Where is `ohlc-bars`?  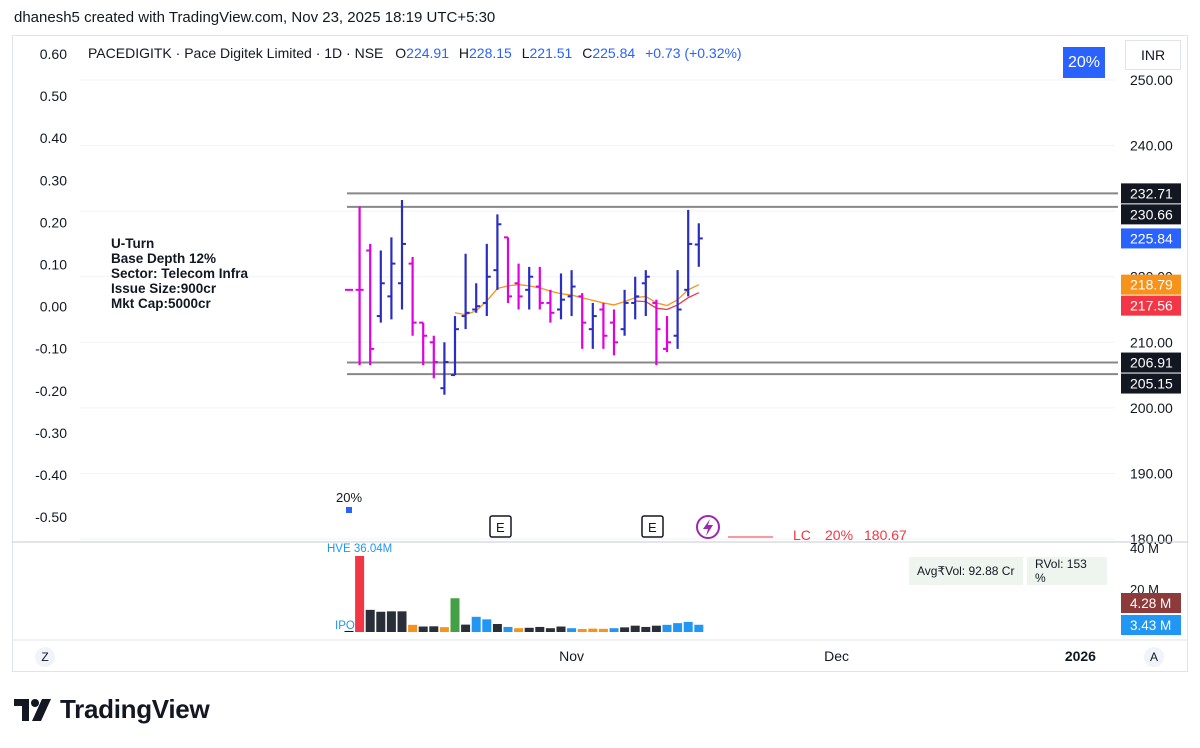 ohlc-bars is located at coordinates (524, 297).